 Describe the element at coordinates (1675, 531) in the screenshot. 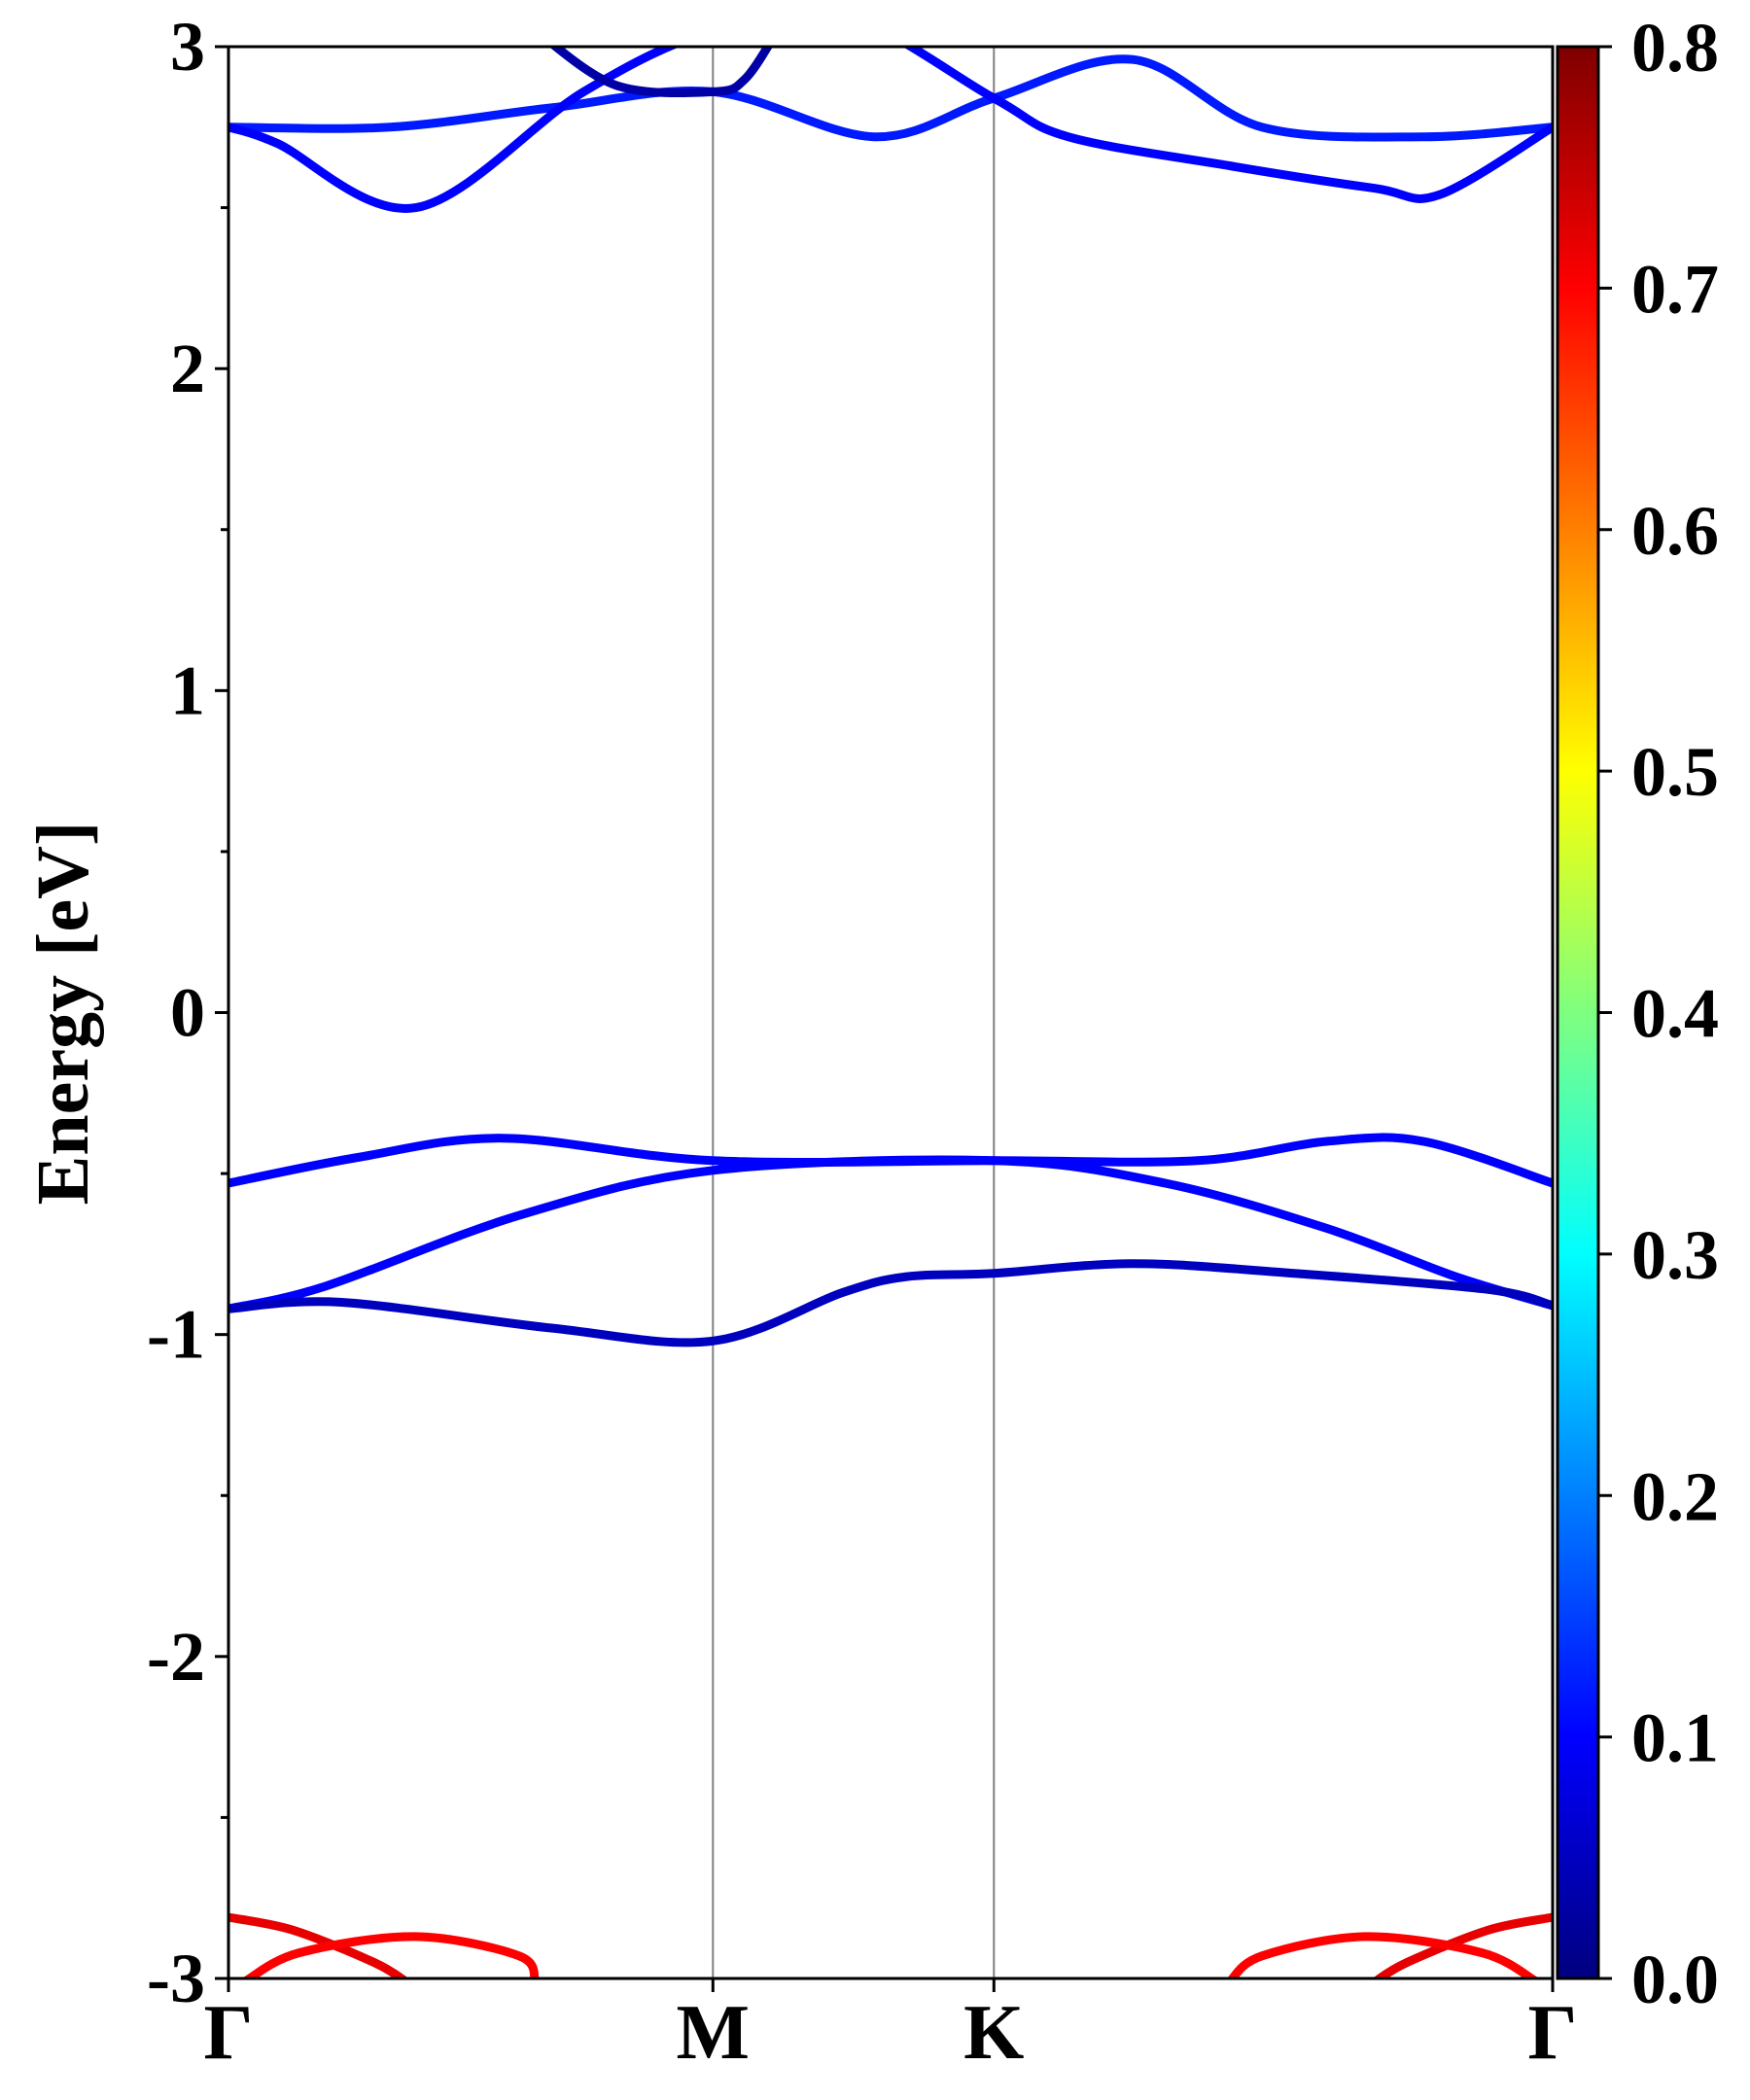

I see `colorbar-tick-label: 0.6` at that location.